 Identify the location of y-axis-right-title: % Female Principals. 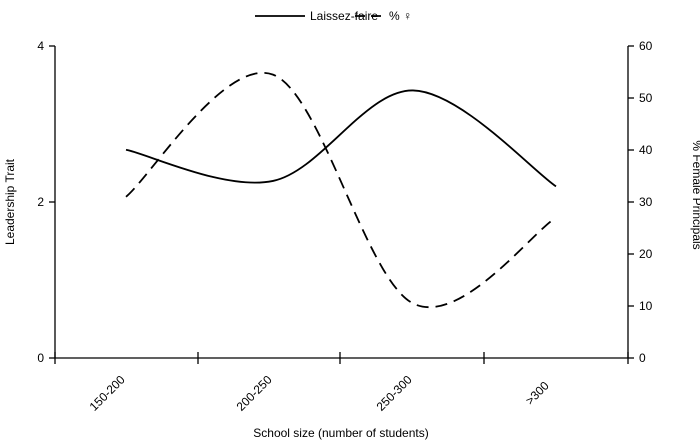
(695, 194).